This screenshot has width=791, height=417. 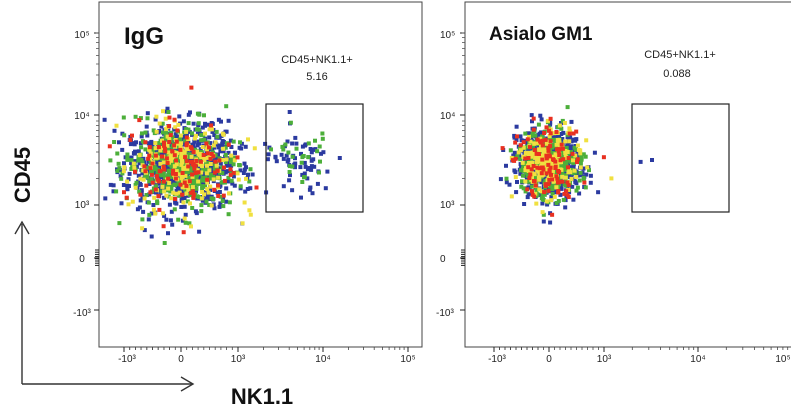 I want to click on x-axis-arrow, so click(x=108, y=384).